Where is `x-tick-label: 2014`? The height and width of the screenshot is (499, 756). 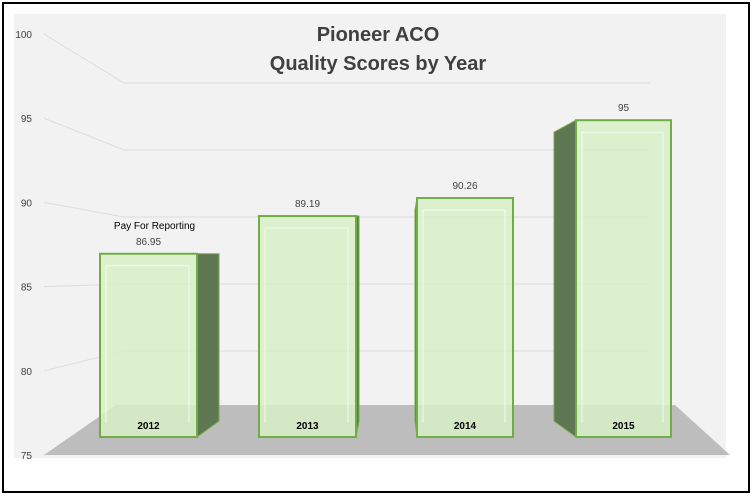 x-tick-label: 2014 is located at coordinates (465, 426).